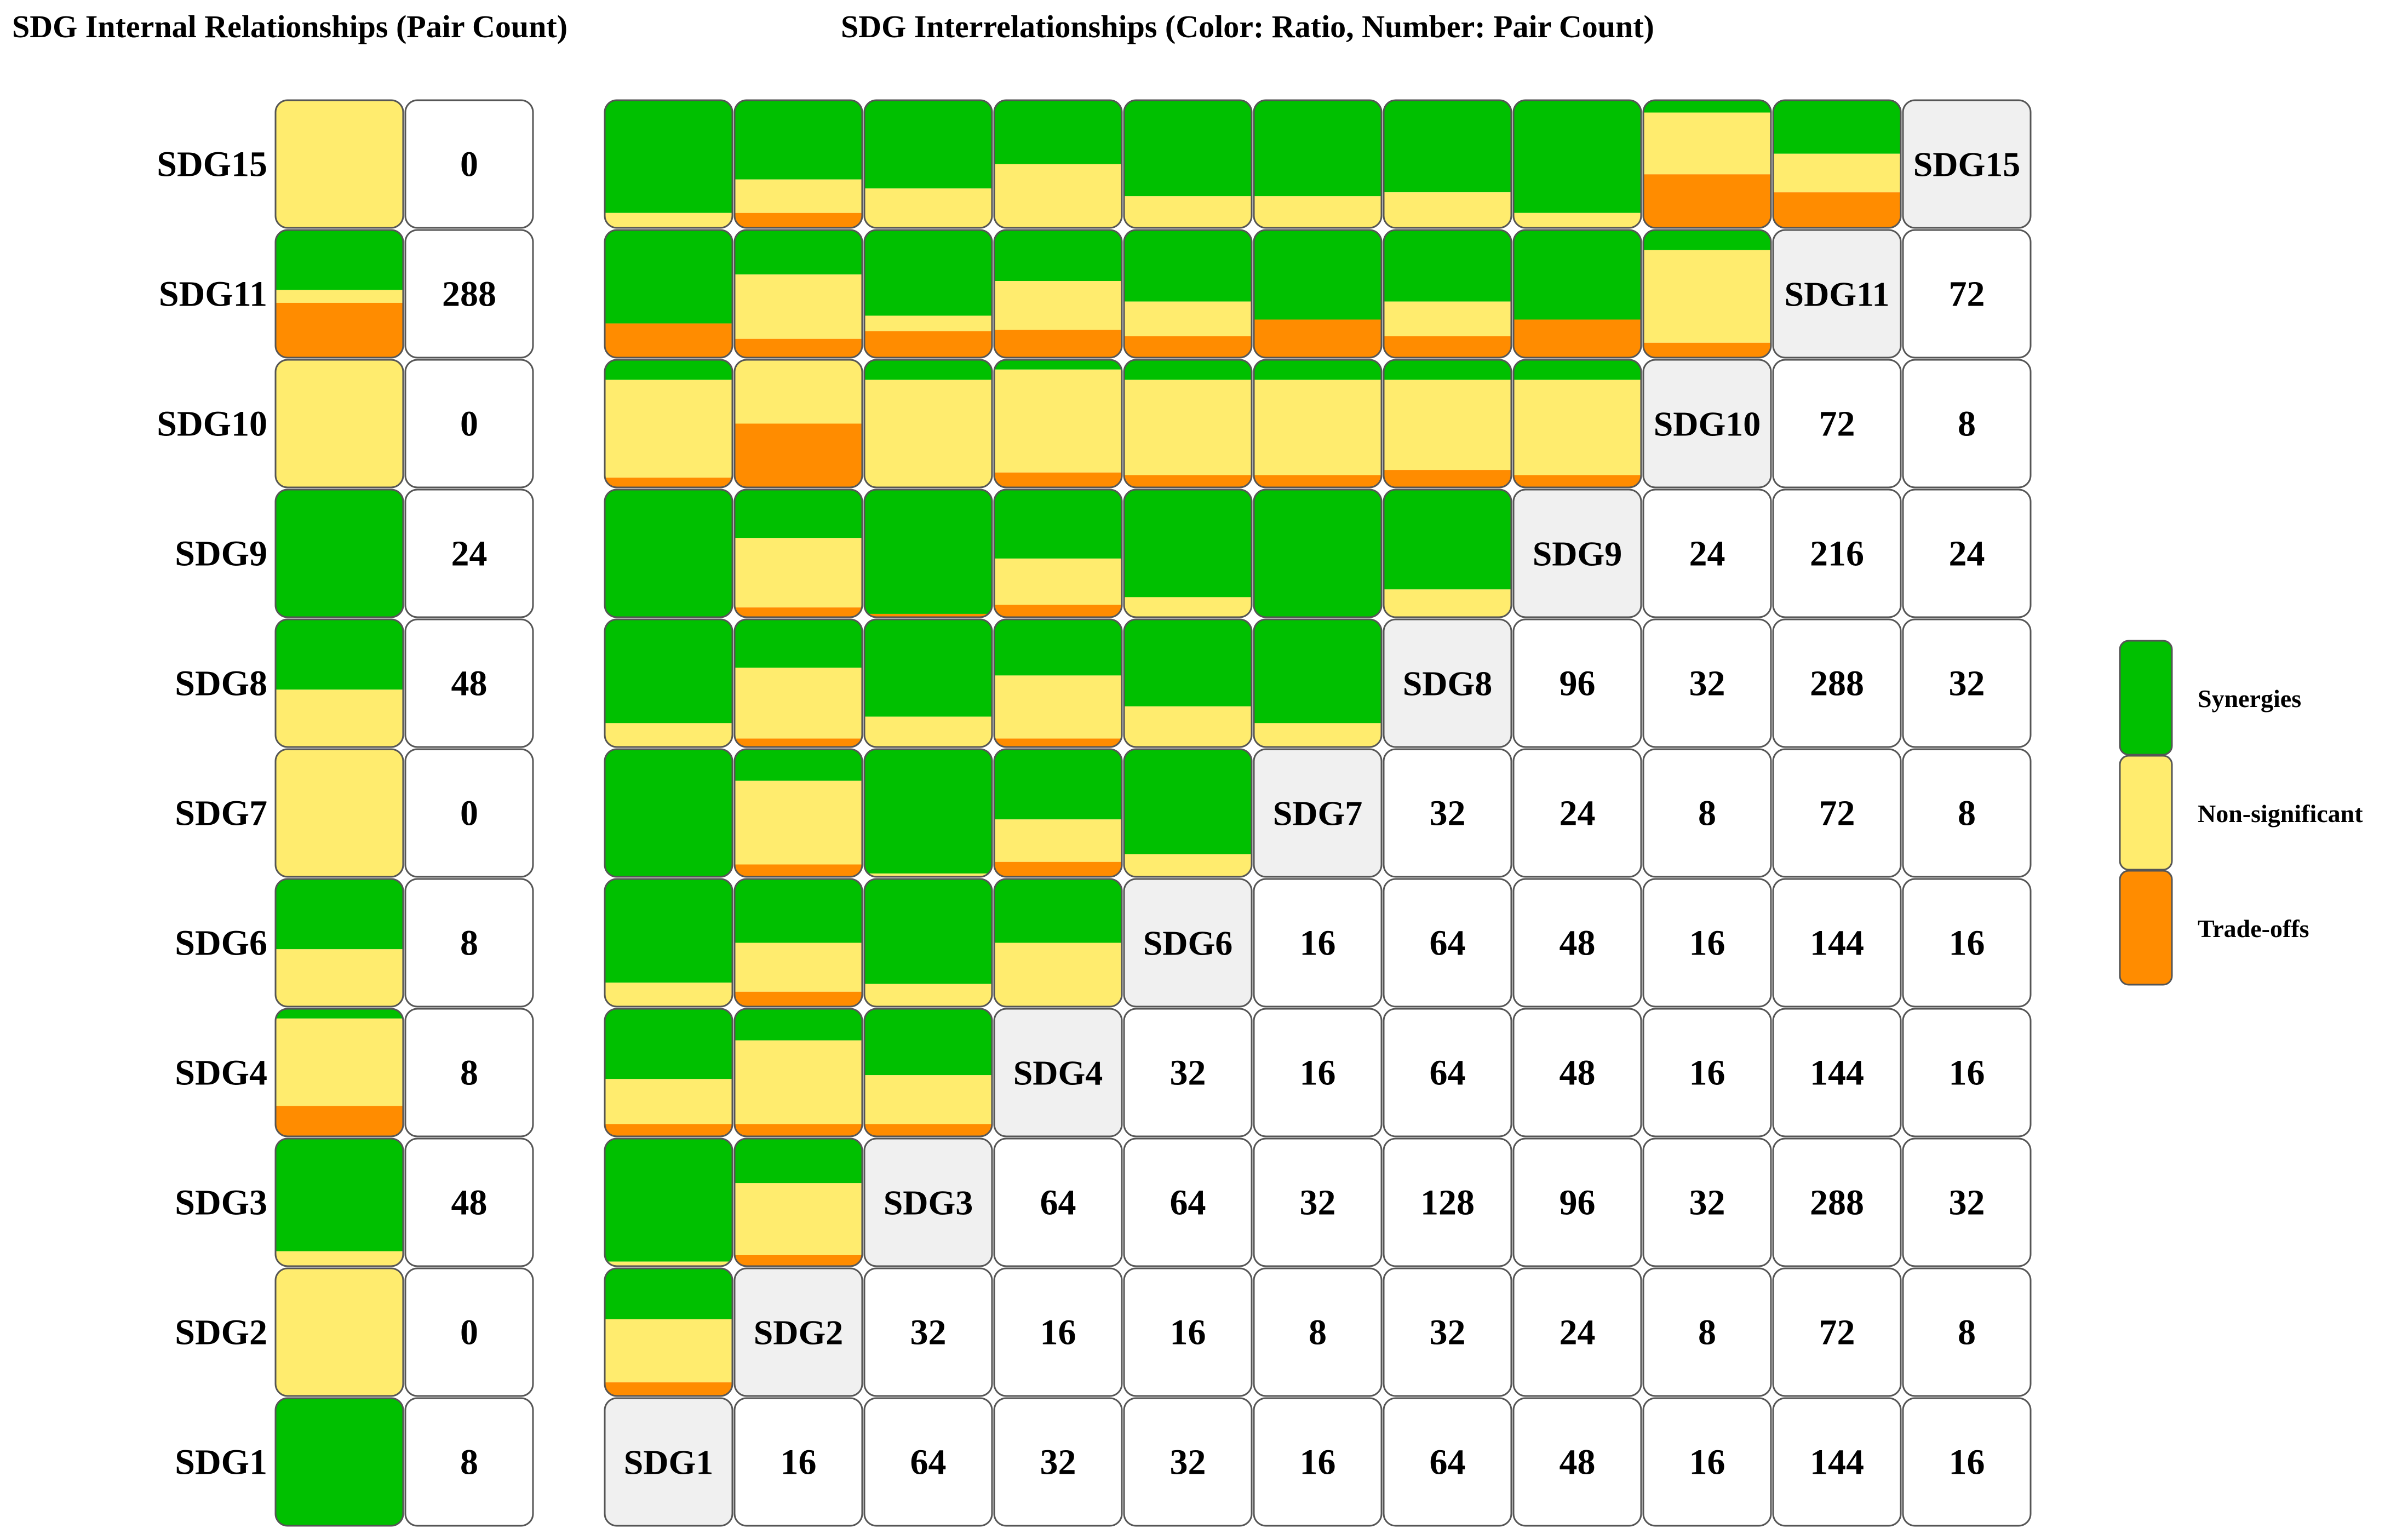 This screenshot has width=2385, height=1540. I want to click on pair-count-cell: 48, so click(1577, 1072).